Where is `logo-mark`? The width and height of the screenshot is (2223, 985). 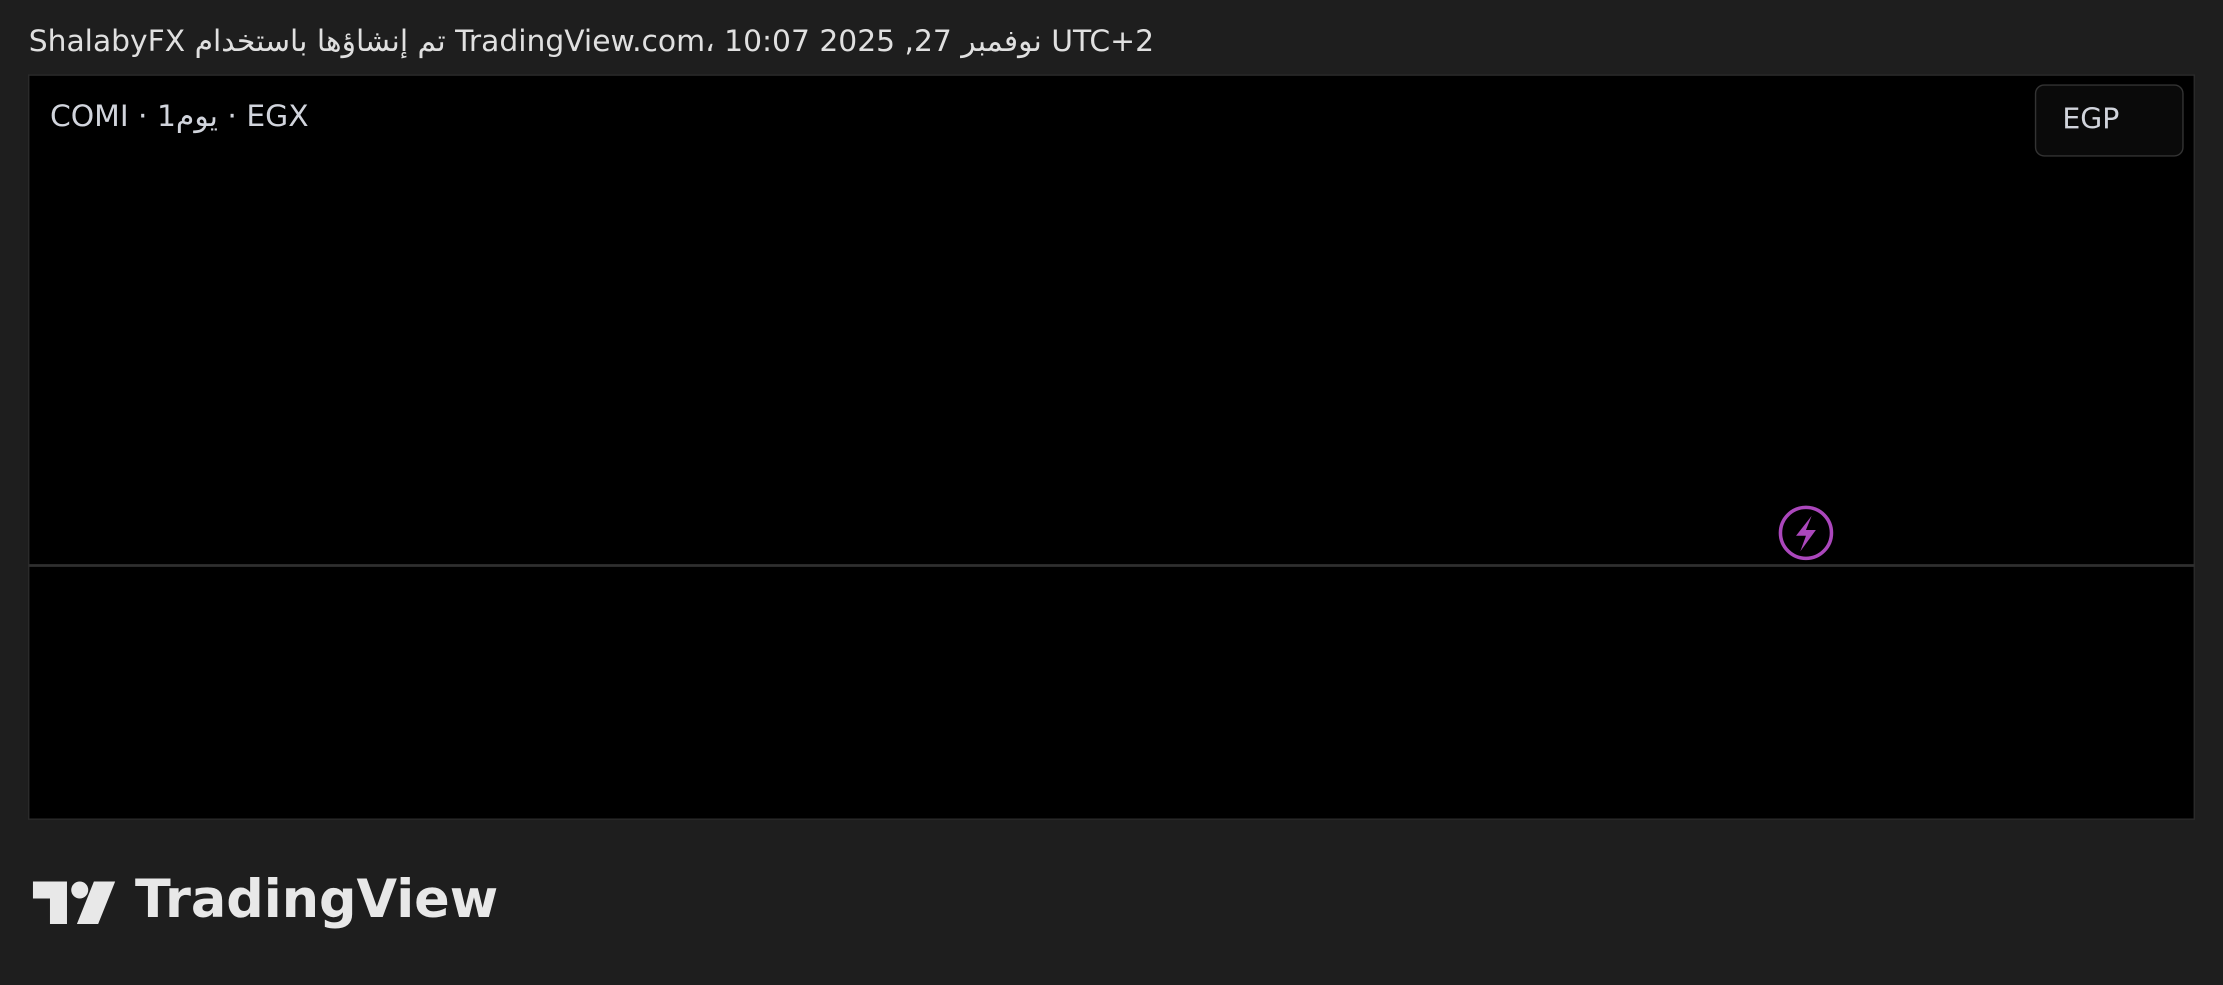 logo-mark is located at coordinates (49, 903).